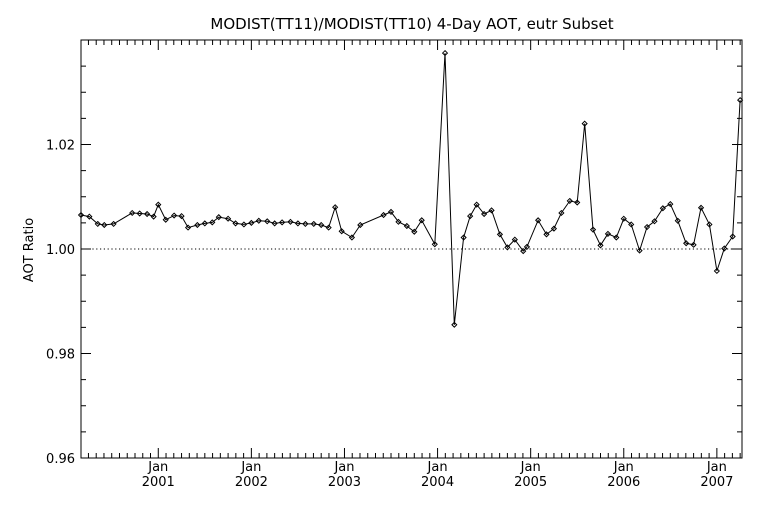 The height and width of the screenshot is (512, 768). I want to click on y-axis-label: AOT Ratio, so click(29, 250).